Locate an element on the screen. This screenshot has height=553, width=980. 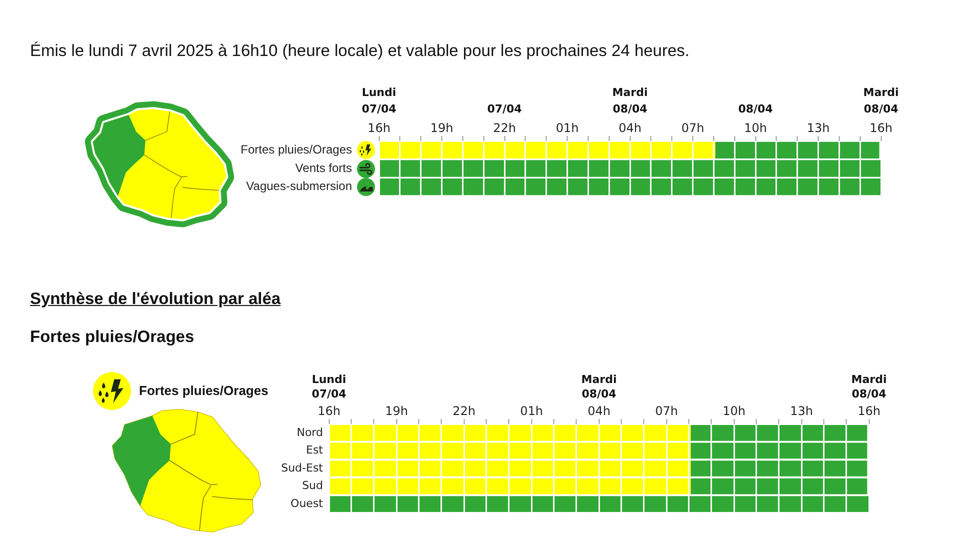
y-tick-label: Sud-Est is located at coordinates (302, 467).